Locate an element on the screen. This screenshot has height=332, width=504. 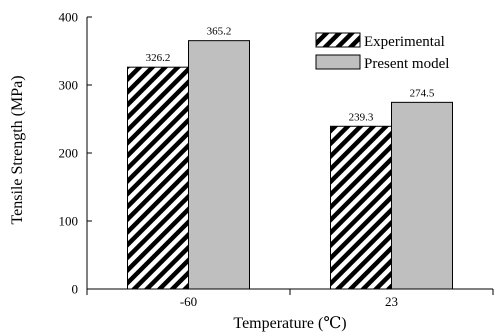
legend-swatch-present-model is located at coordinates (338, 62).